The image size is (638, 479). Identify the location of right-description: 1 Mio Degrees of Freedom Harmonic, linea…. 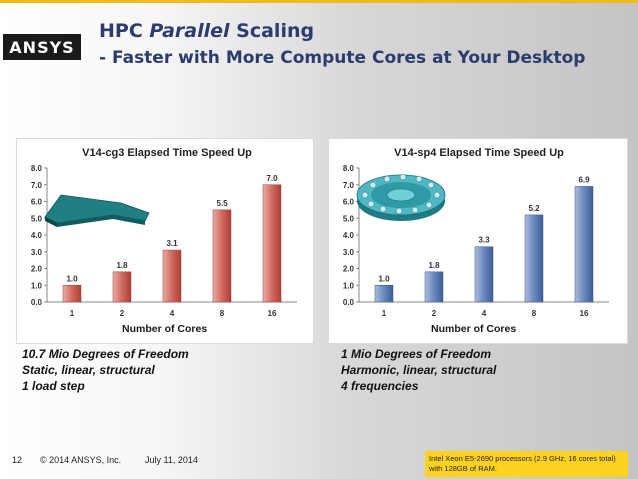
(418, 370).